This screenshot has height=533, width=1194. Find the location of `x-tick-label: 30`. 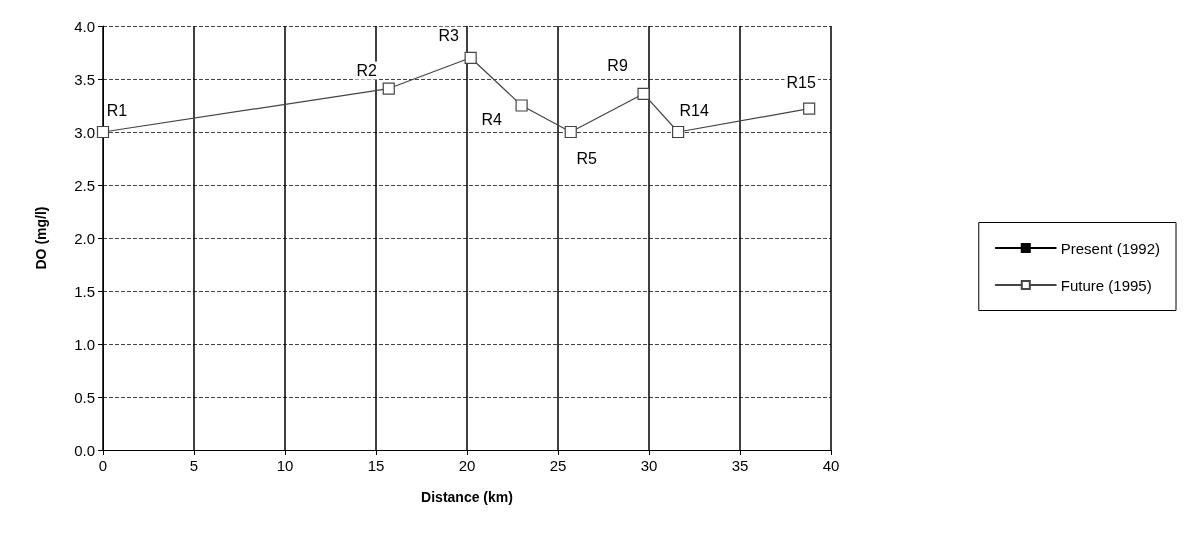

x-tick-label: 30 is located at coordinates (649, 465).